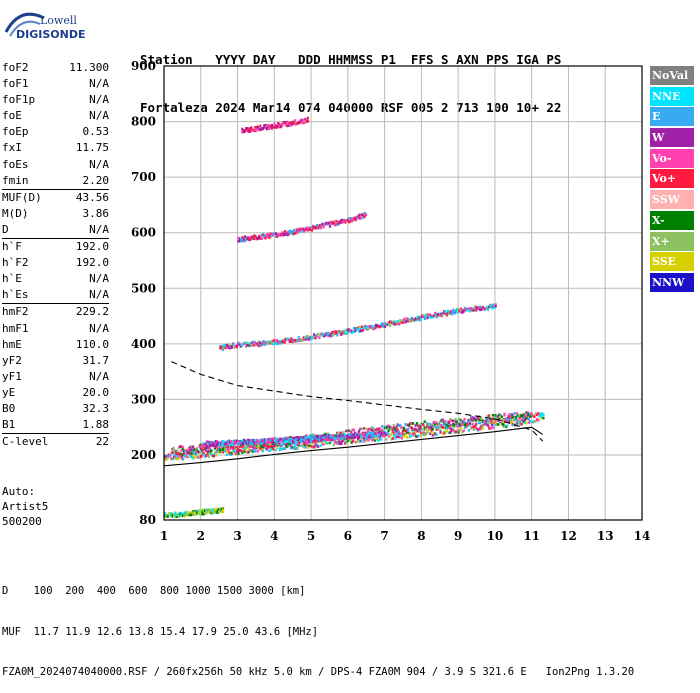  Describe the element at coordinates (15, 67) in the screenshot. I see `param-name: foF2` at that location.